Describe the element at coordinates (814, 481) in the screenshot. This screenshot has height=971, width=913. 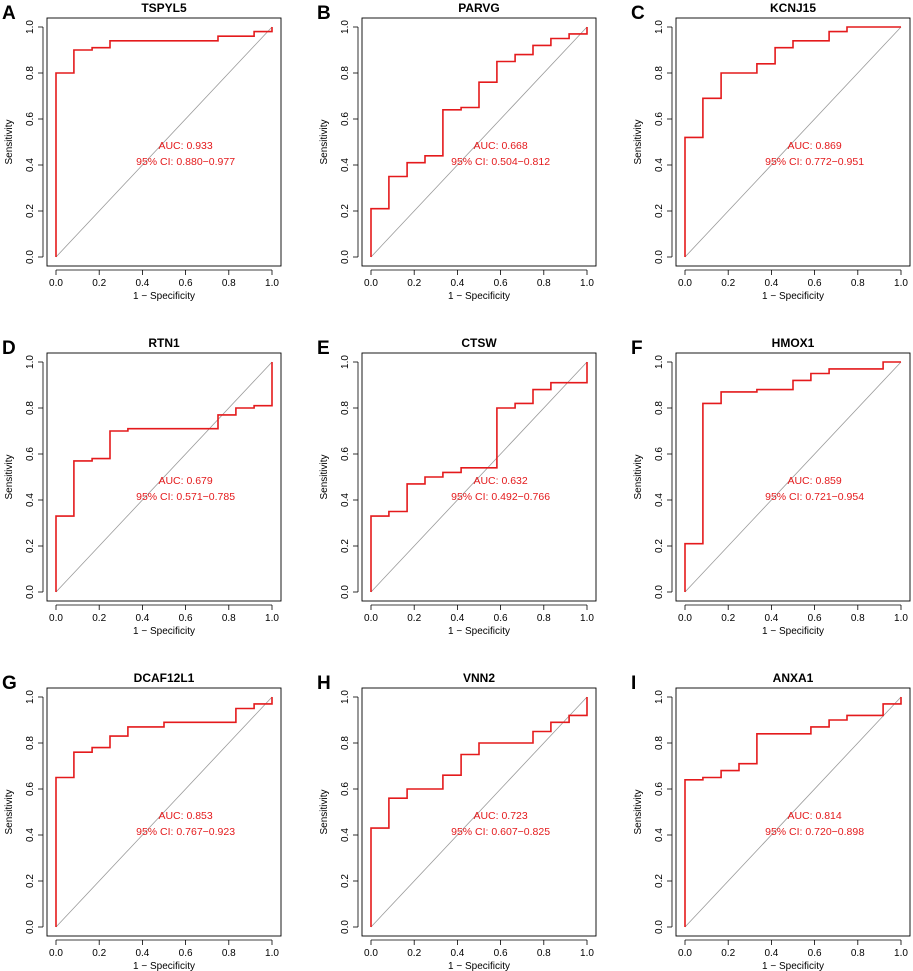
I see `auc-label: AUC: 0.859` at that location.